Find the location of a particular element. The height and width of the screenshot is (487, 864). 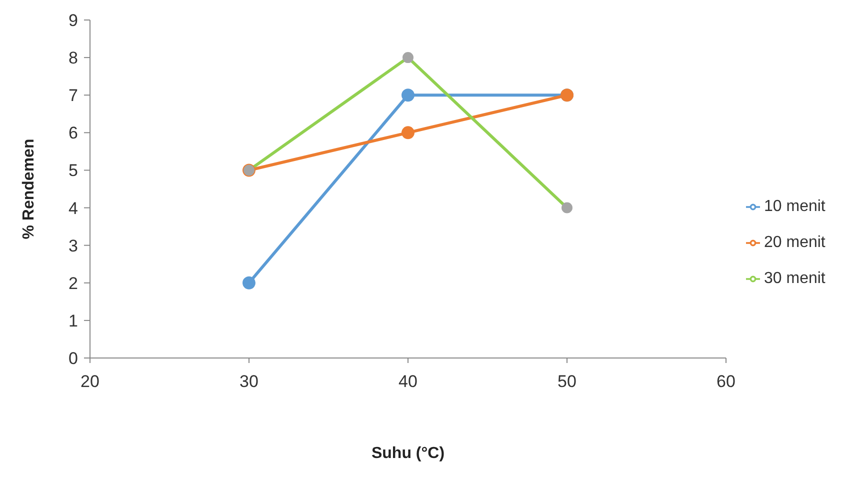

y-tick-label: 4 is located at coordinates (73, 208).